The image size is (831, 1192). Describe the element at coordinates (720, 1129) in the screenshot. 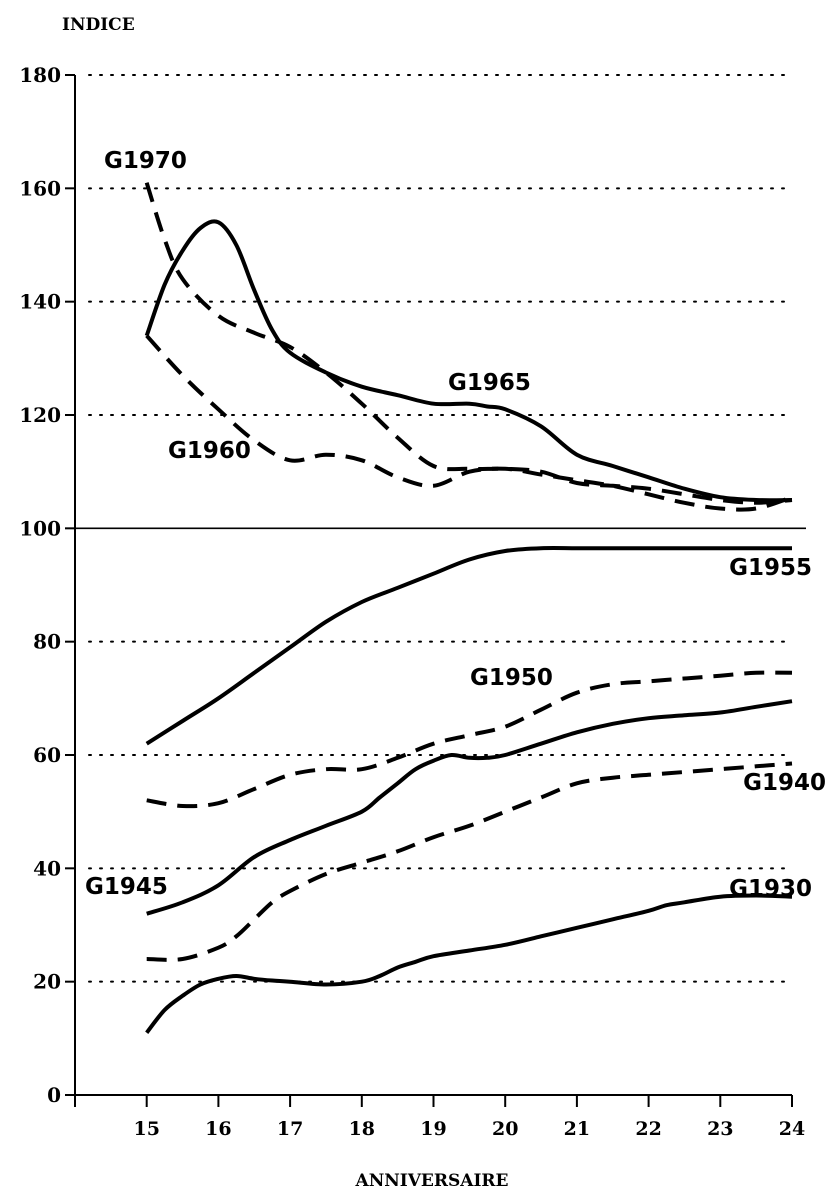

I see `x-tick-label-23: 23` at that location.